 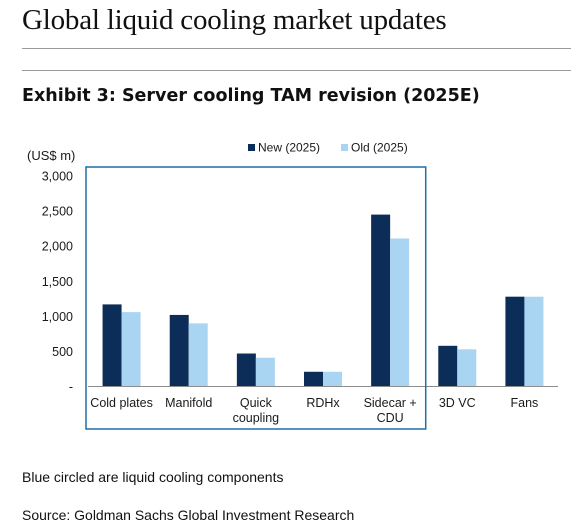 What do you see at coordinates (57, 212) in the screenshot?
I see `y-tick-label: 2,500` at bounding box center [57, 212].